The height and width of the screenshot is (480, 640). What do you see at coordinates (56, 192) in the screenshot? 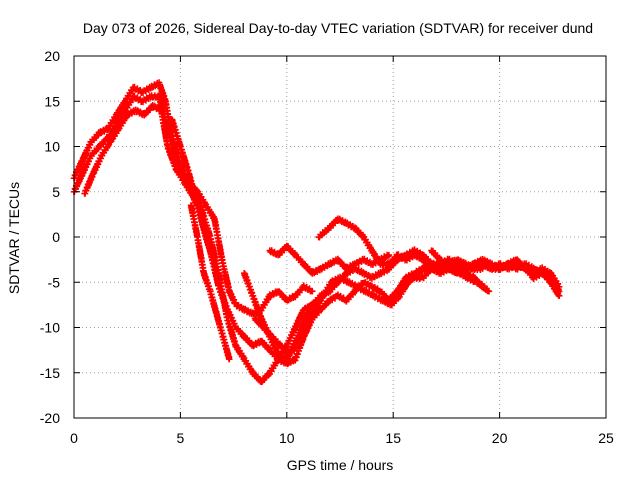
I see `y-tick-label: 5` at bounding box center [56, 192].